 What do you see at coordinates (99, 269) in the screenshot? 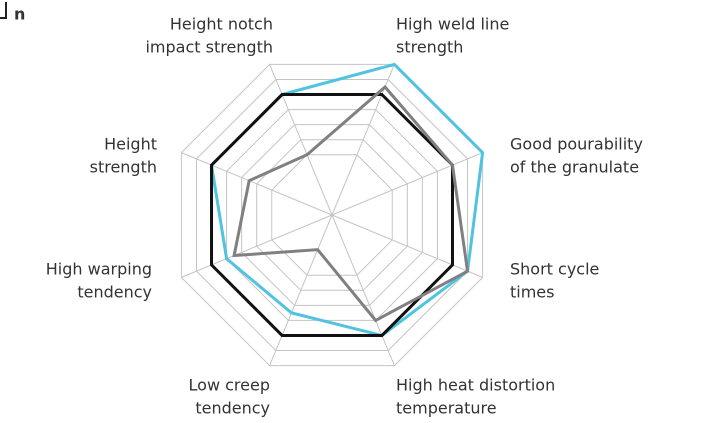
I see `axis-label: High warping` at bounding box center [99, 269].